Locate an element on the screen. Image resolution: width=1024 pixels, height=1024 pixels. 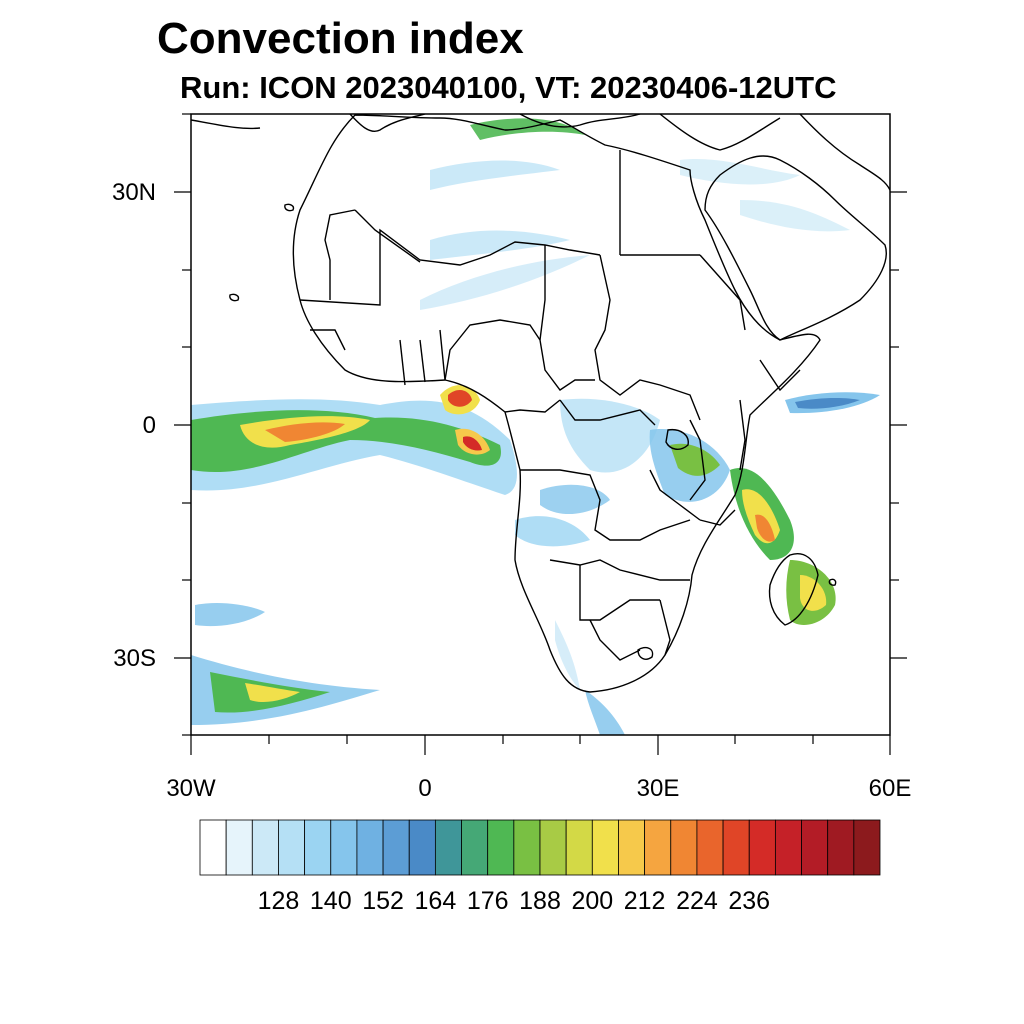
x-tick-label: 30W is located at coordinates (191, 788).